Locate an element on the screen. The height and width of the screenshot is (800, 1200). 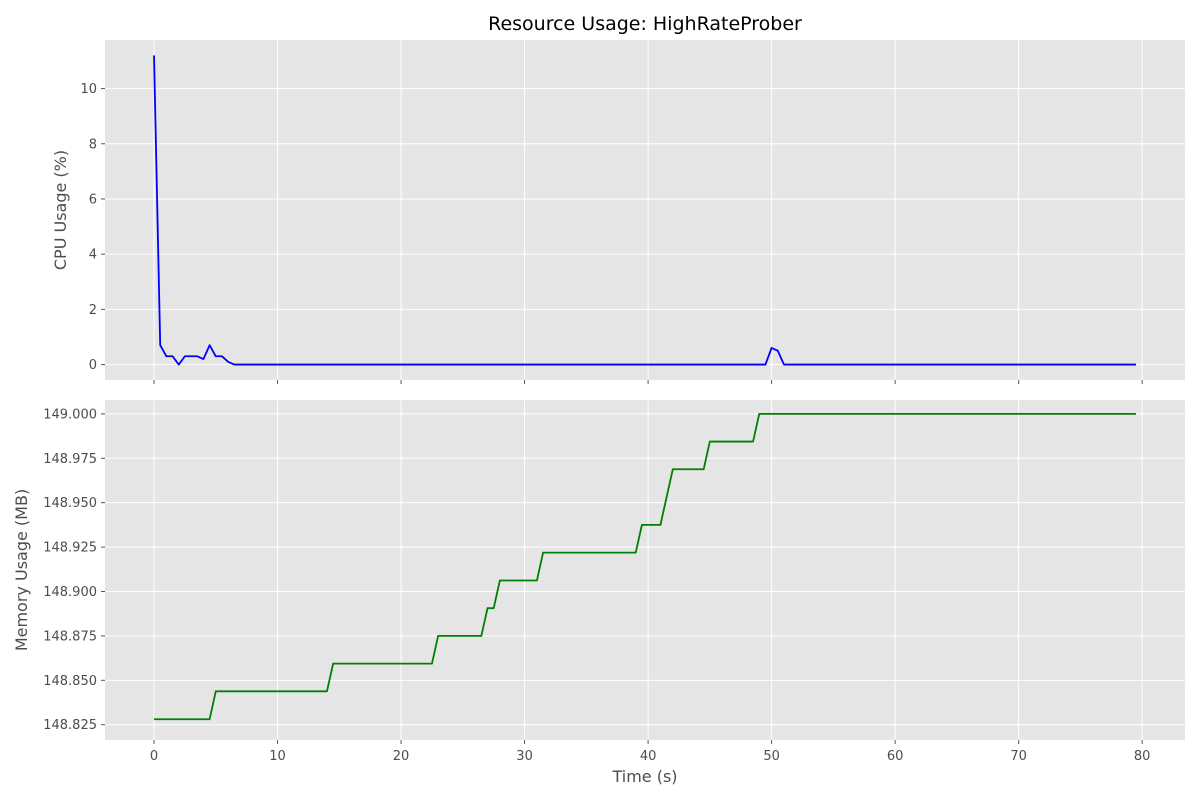
memory-y-axis-label: Memory Usage (MB) is located at coordinates (21, 570).